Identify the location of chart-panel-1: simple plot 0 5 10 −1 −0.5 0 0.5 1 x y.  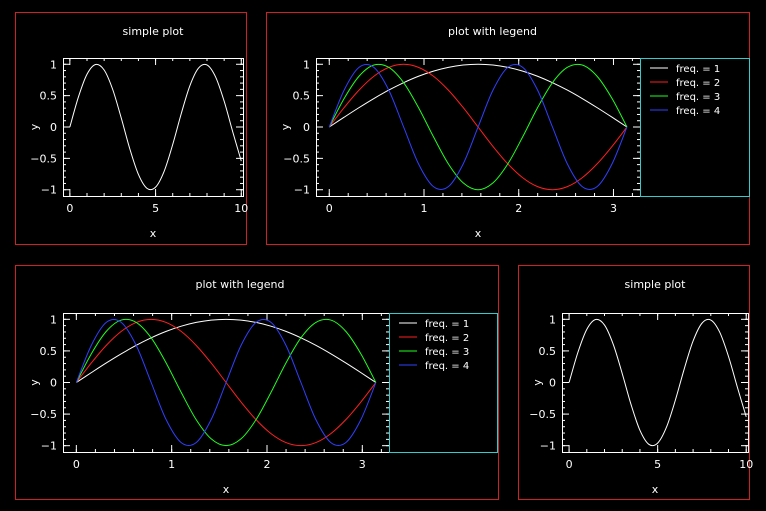
(131, 128).